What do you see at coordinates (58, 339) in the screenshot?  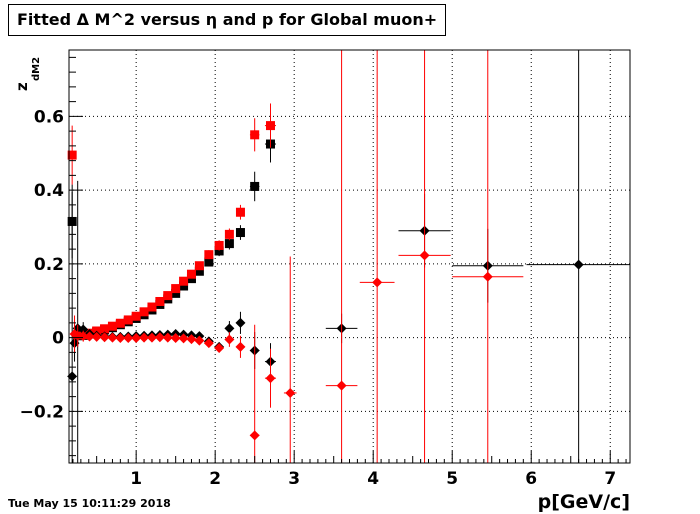 I see `y-tick-label: 0` at bounding box center [58, 339].